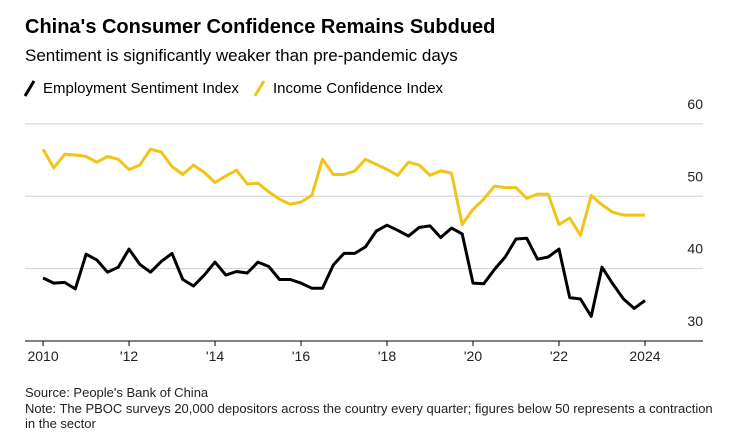 The height and width of the screenshot is (448, 732). I want to click on x-tick-label: '12, so click(129, 356).